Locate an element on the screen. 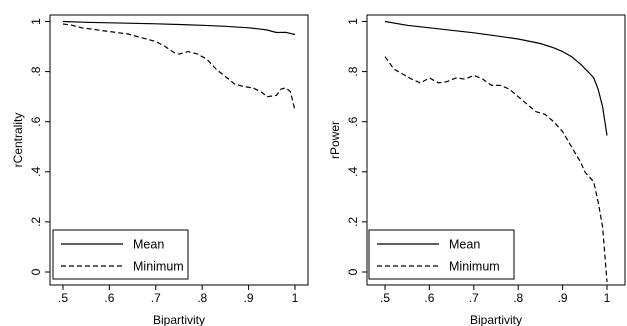 Image resolution: width=627 pixels, height=326 pixels. y-axis-title: rPower is located at coordinates (335, 140).